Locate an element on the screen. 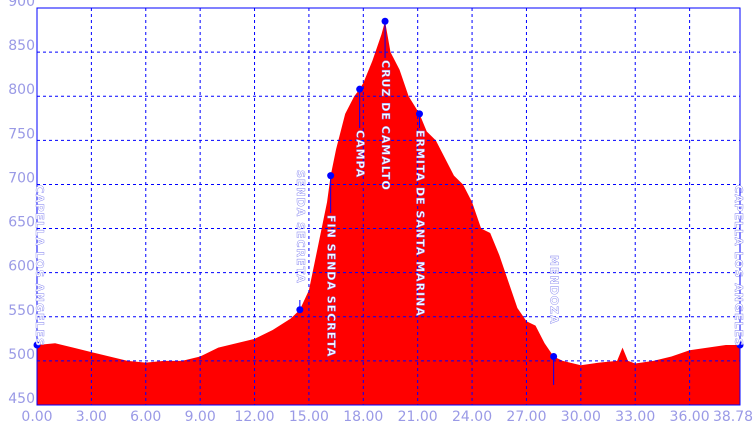  x-tick-label: 0.00 is located at coordinates (36, 417).